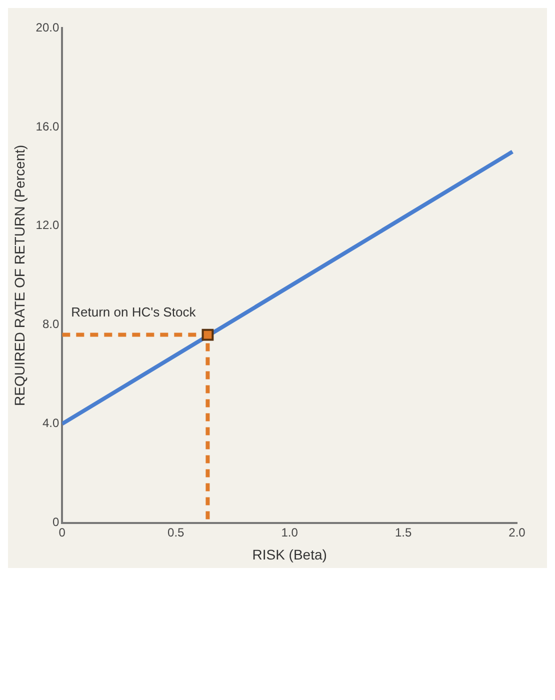 Image resolution: width=555 pixels, height=700 pixels. Describe the element at coordinates (133, 312) in the screenshot. I see `annotation: Return on HC's Stock` at that location.